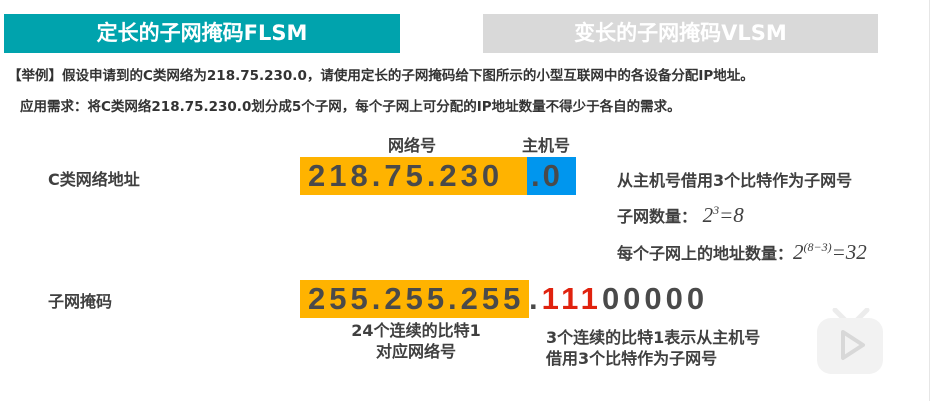  I want to click on mask-note-right: 3个连续的比特1表示从主机号 借用3个比特作为子网号, so click(653, 348).